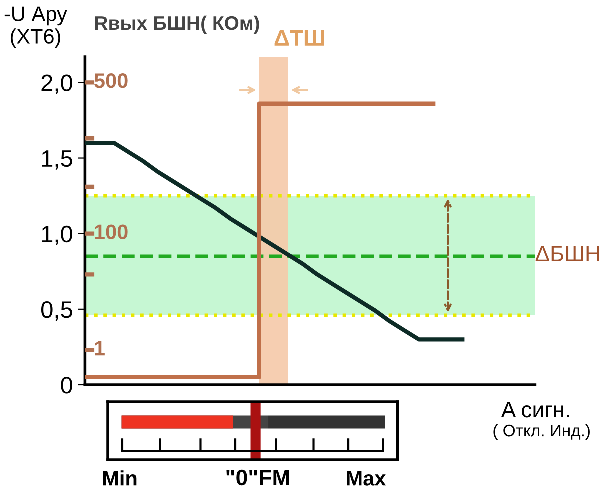  I want to click on text: Min, so click(120, 478).